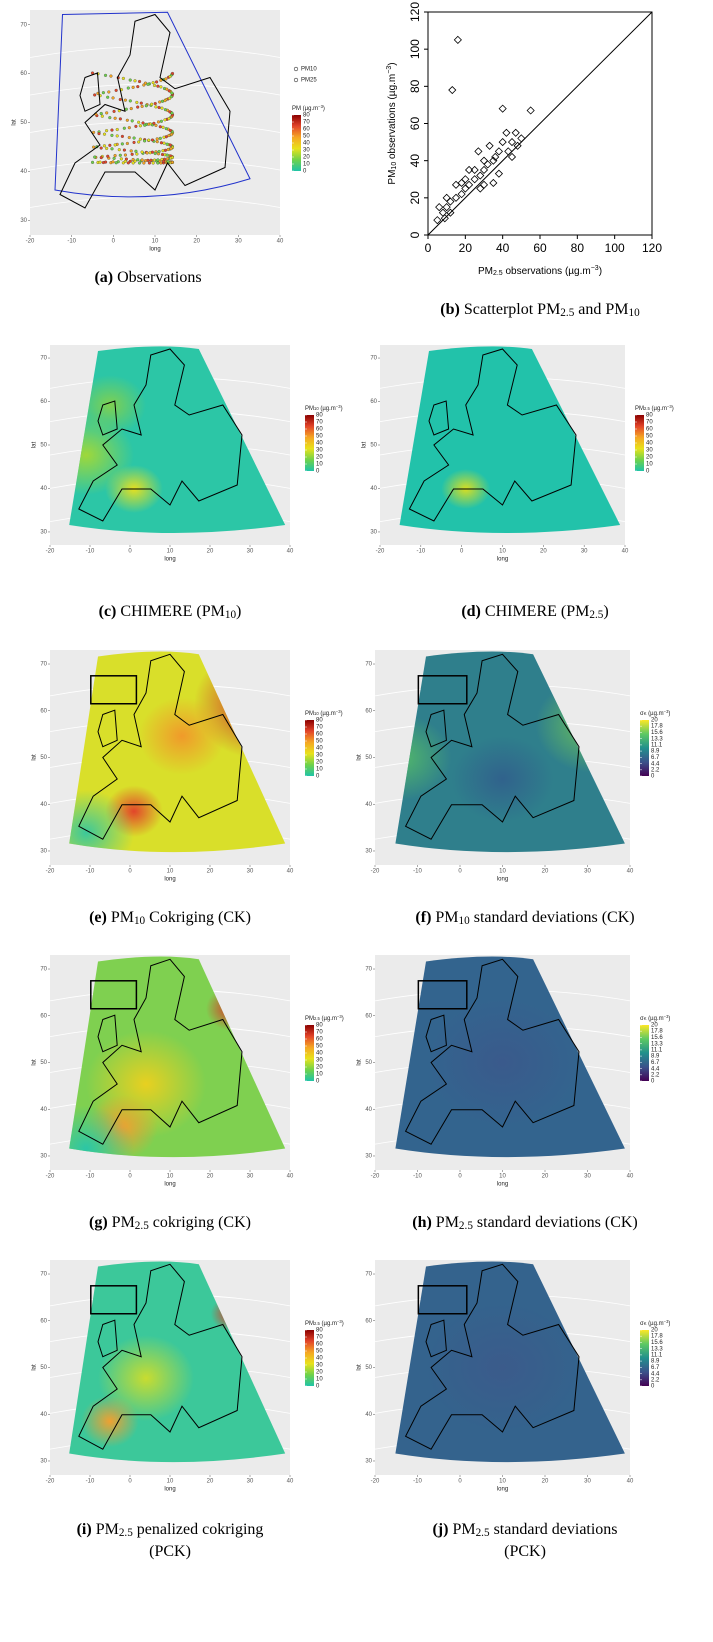 The width and height of the screenshot is (713, 1642). What do you see at coordinates (657, 727) in the screenshot?
I see `legend-tick-label: 17.8` at bounding box center [657, 727].